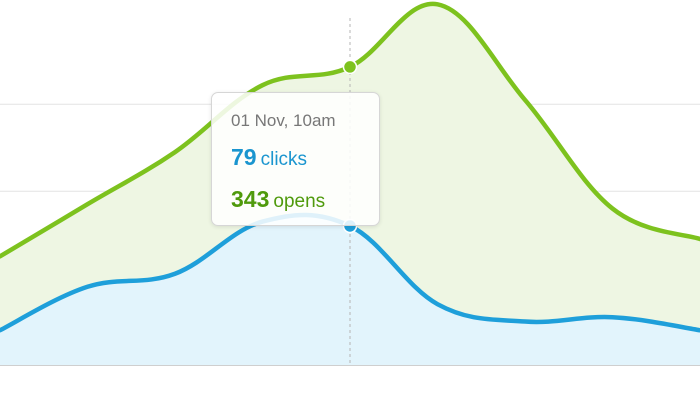 Image resolution: width=700 pixels, height=400 pixels. What do you see at coordinates (283, 120) in the screenshot?
I see `tooltip-time: 01 Nov, 10am` at bounding box center [283, 120].